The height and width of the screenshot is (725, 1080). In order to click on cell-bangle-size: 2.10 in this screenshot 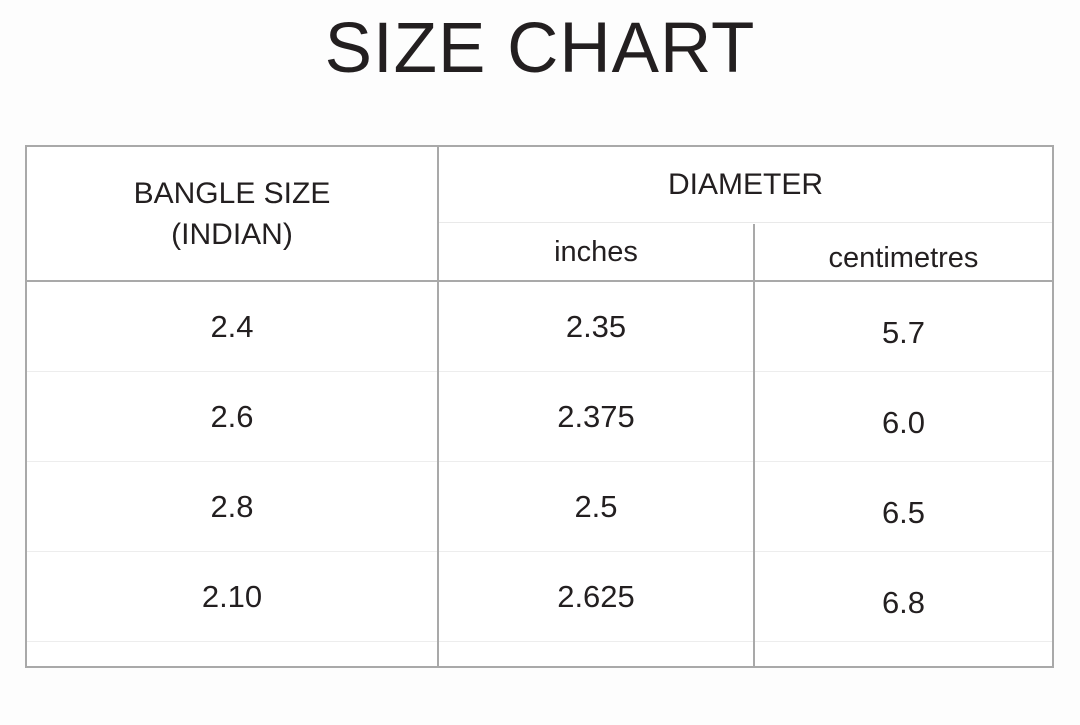, I will do `click(232, 596)`.